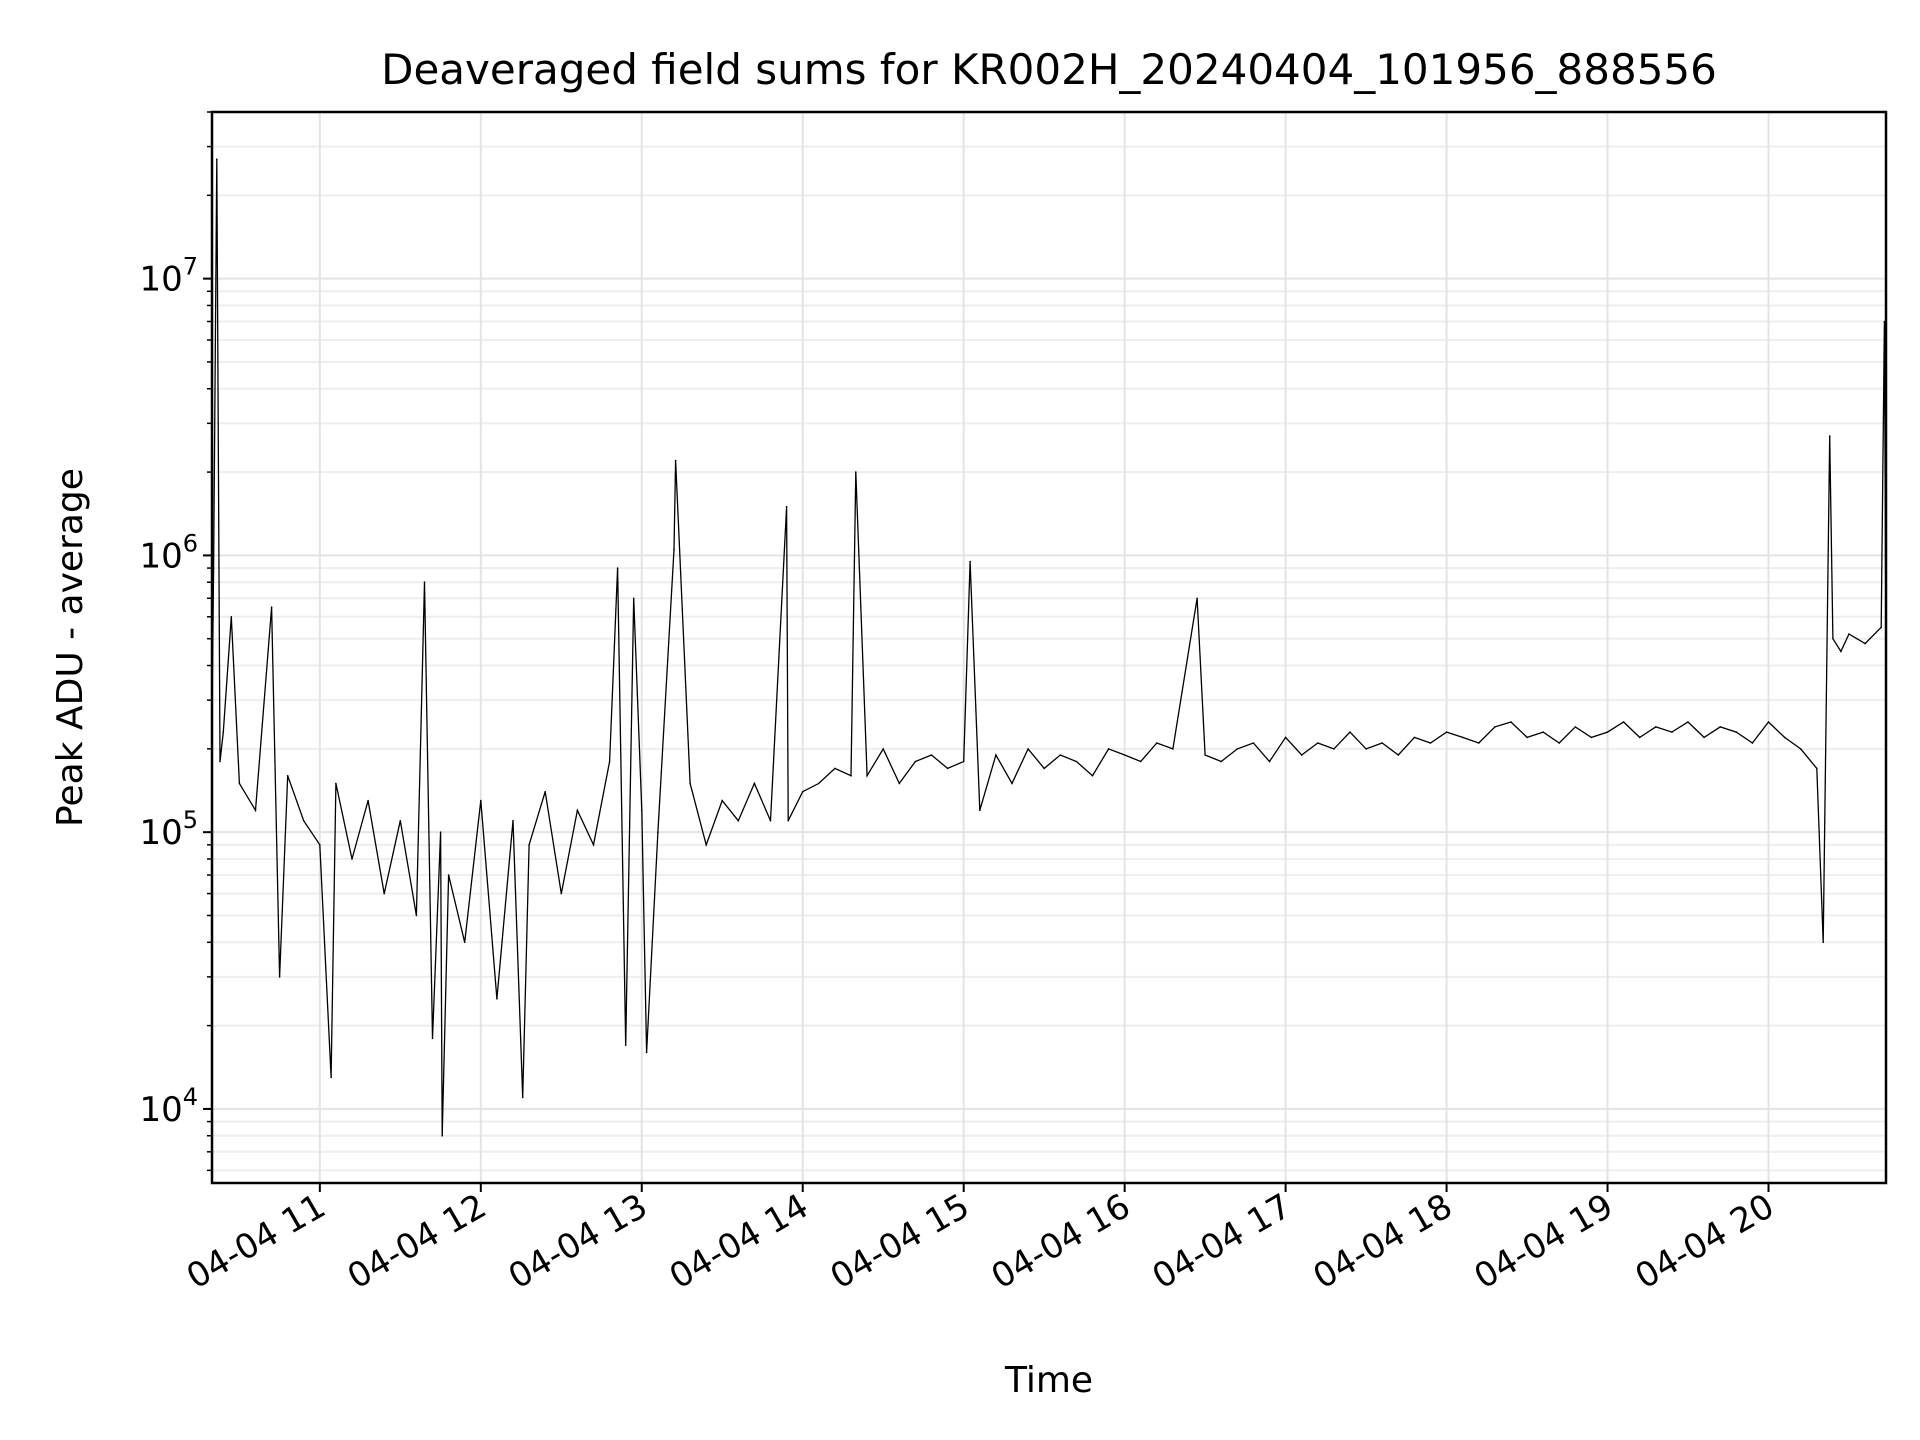  What do you see at coordinates (739, 1241) in the screenshot?
I see `x-tick-label: 04-04 14` at bounding box center [739, 1241].